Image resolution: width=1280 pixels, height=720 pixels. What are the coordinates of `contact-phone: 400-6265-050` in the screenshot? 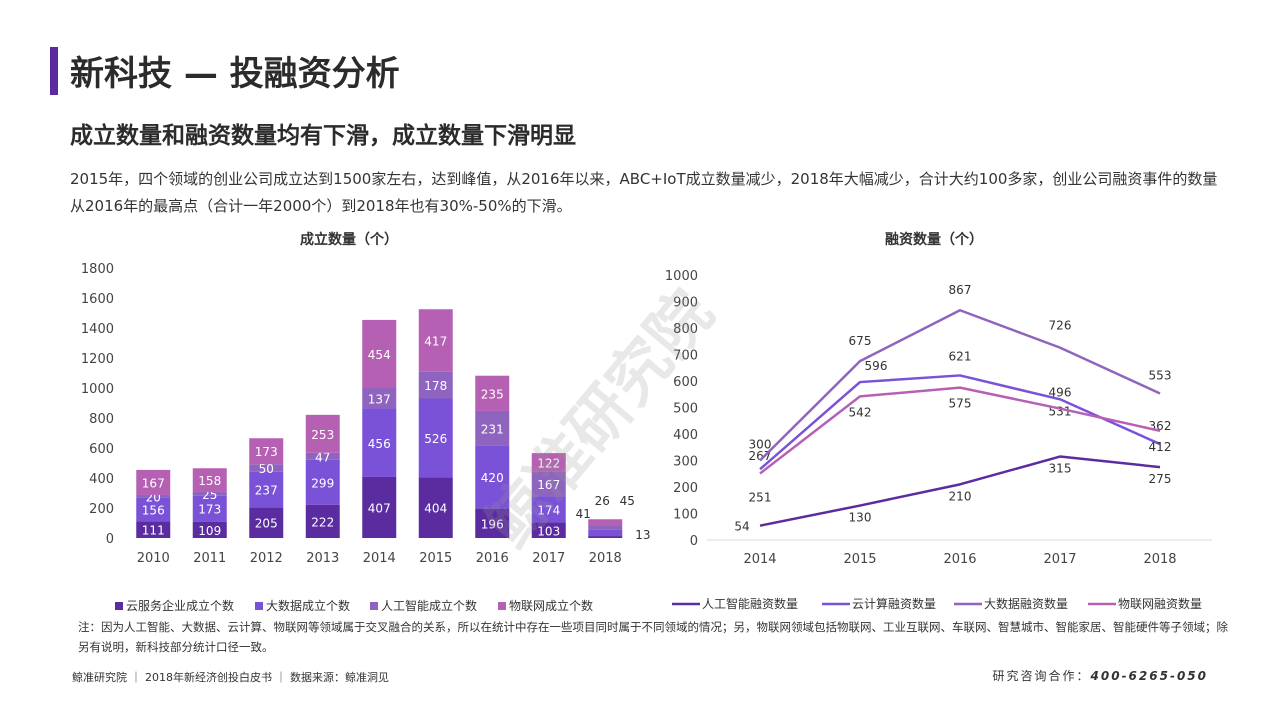 It's located at (1149, 676).